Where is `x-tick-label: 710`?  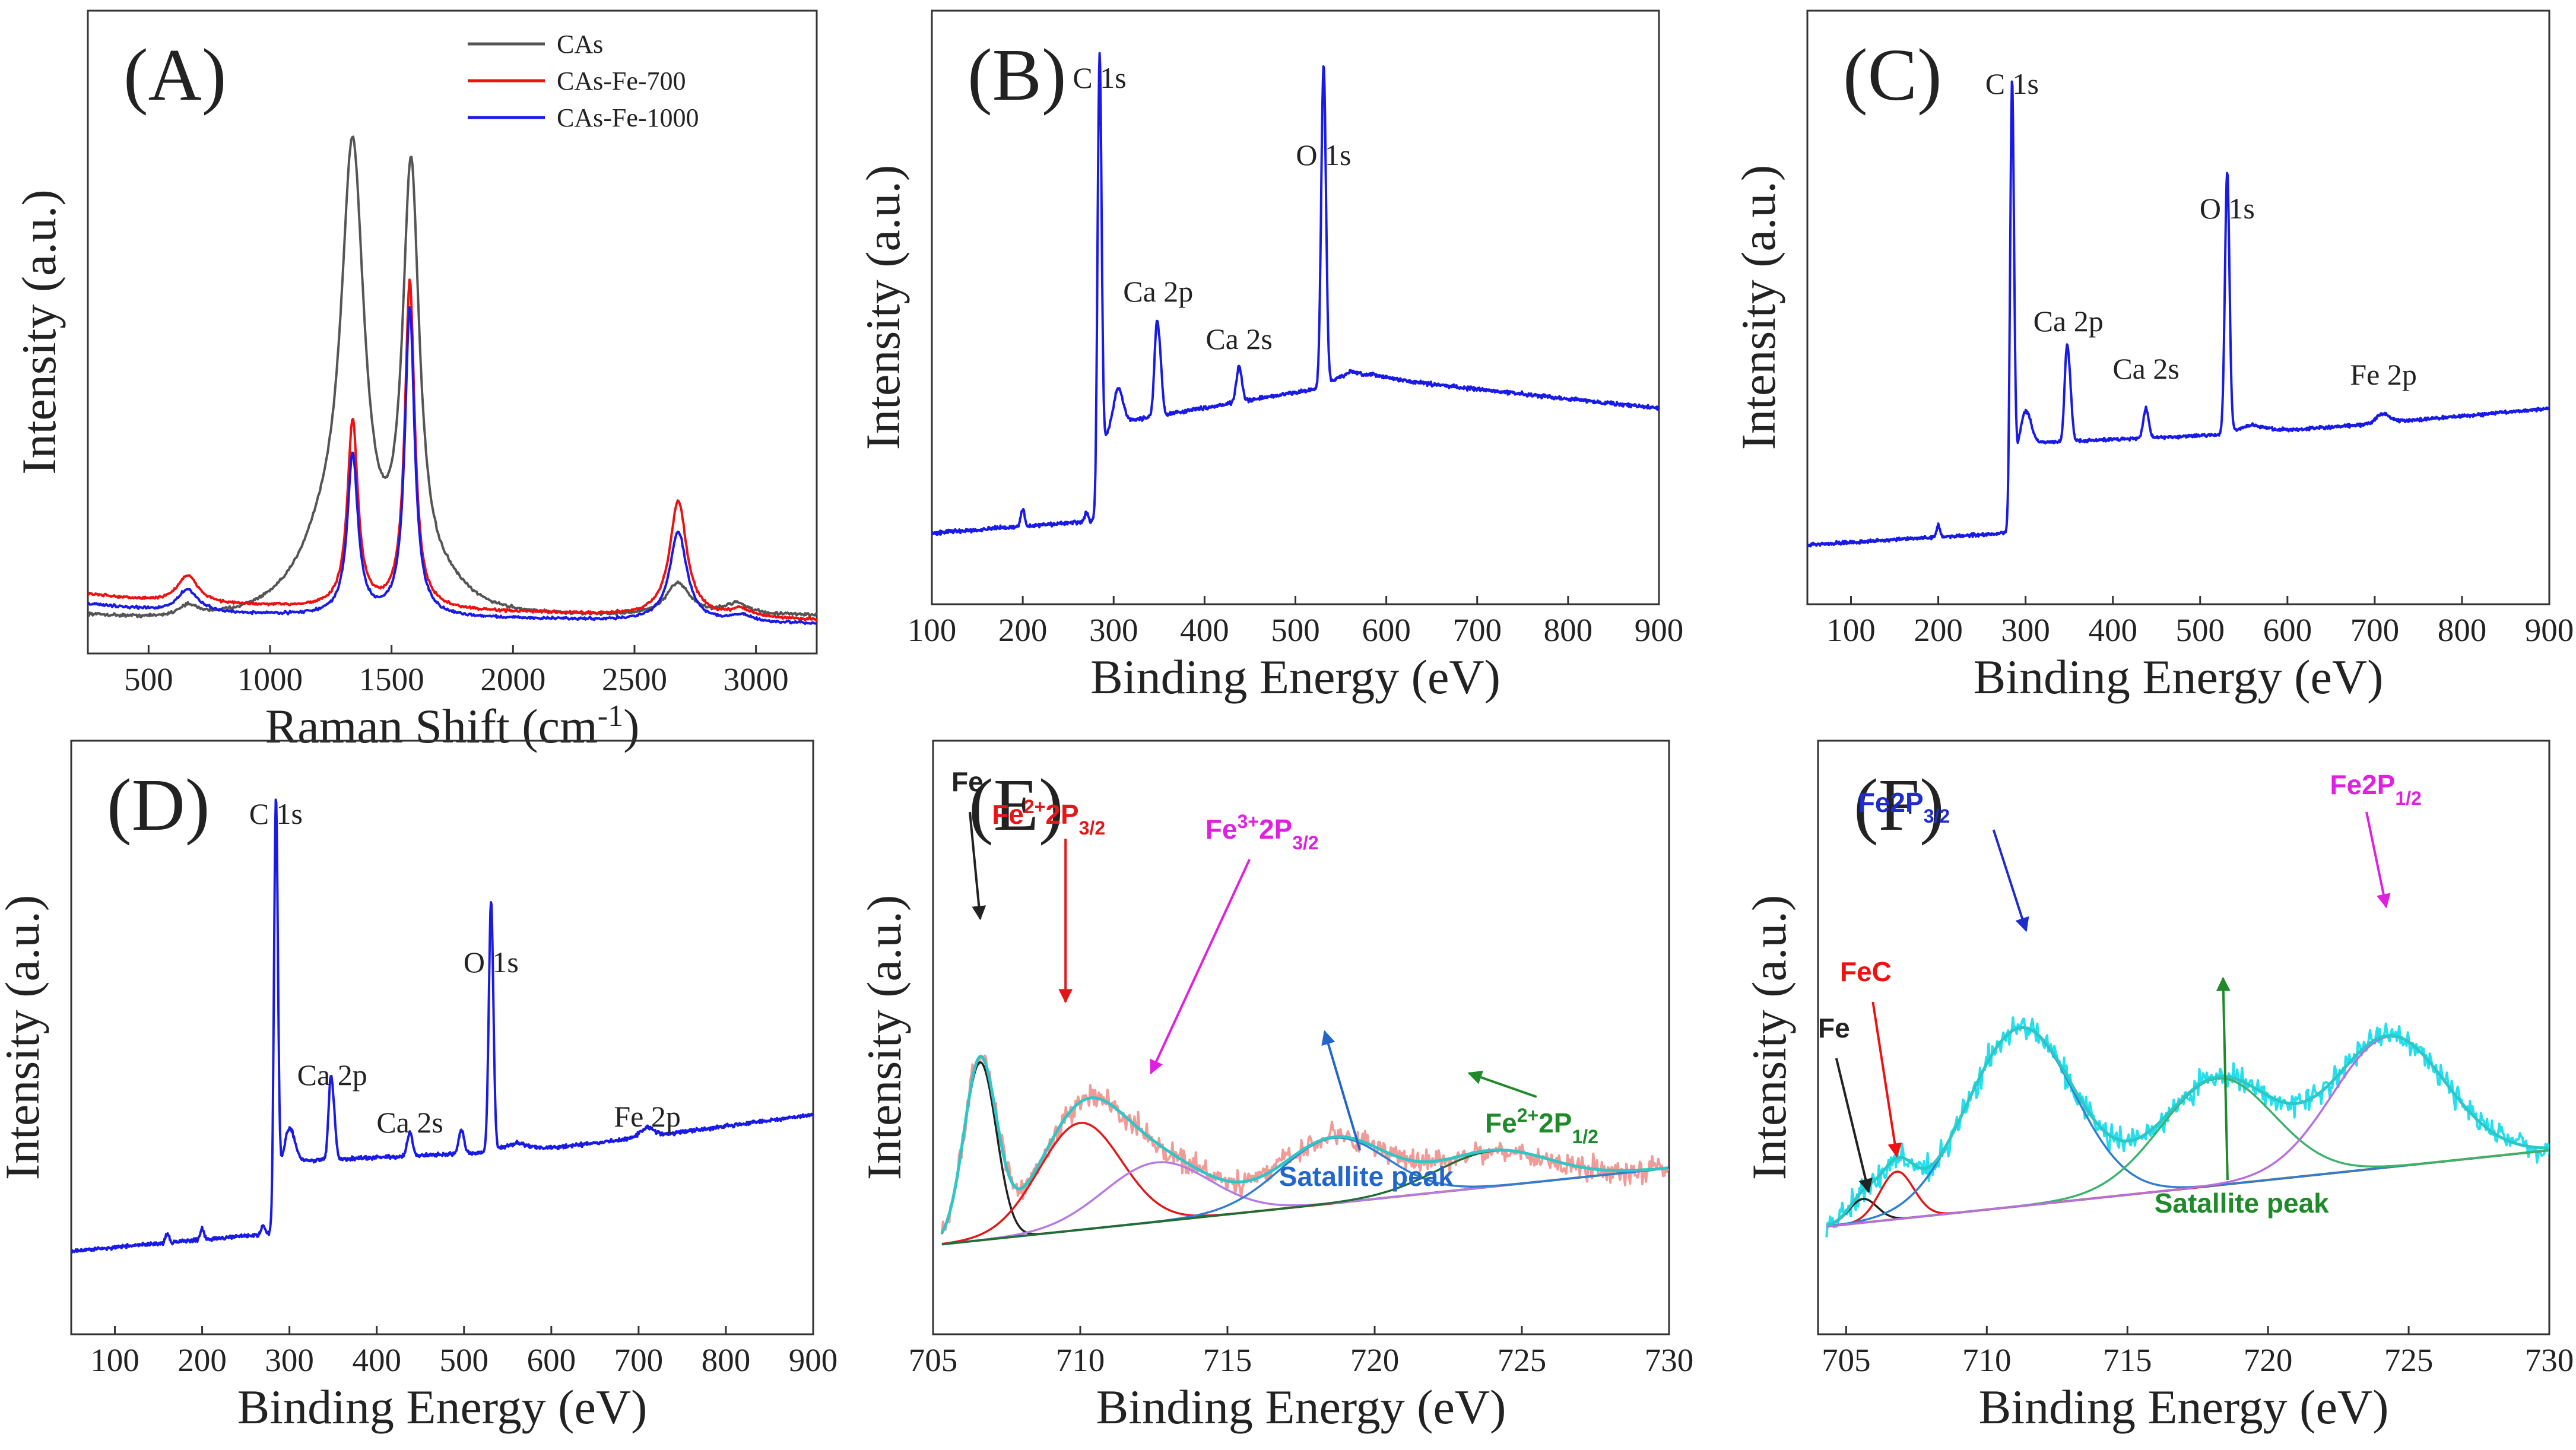 x-tick-label: 710 is located at coordinates (1080, 1360).